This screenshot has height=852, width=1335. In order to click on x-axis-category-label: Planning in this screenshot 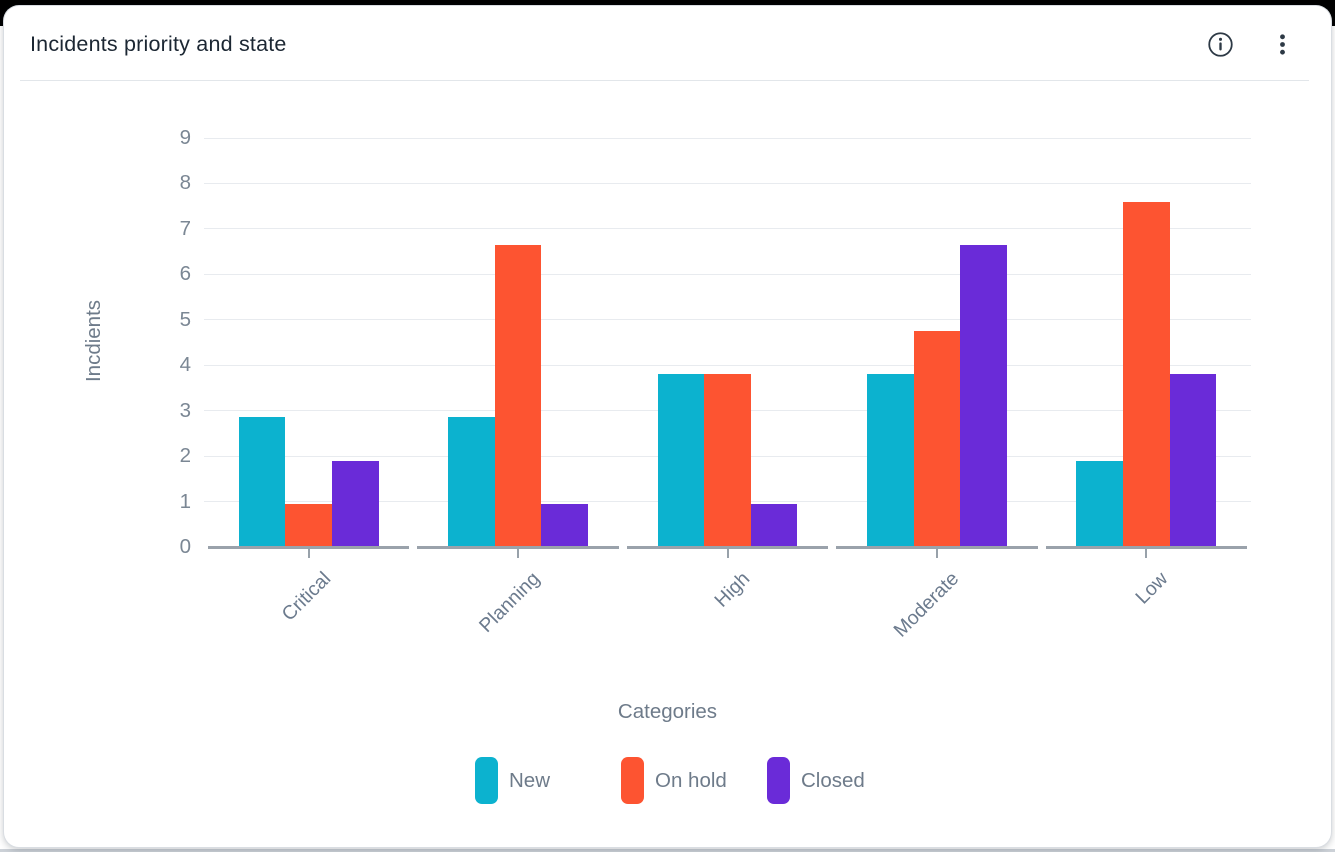, I will do `click(510, 602)`.